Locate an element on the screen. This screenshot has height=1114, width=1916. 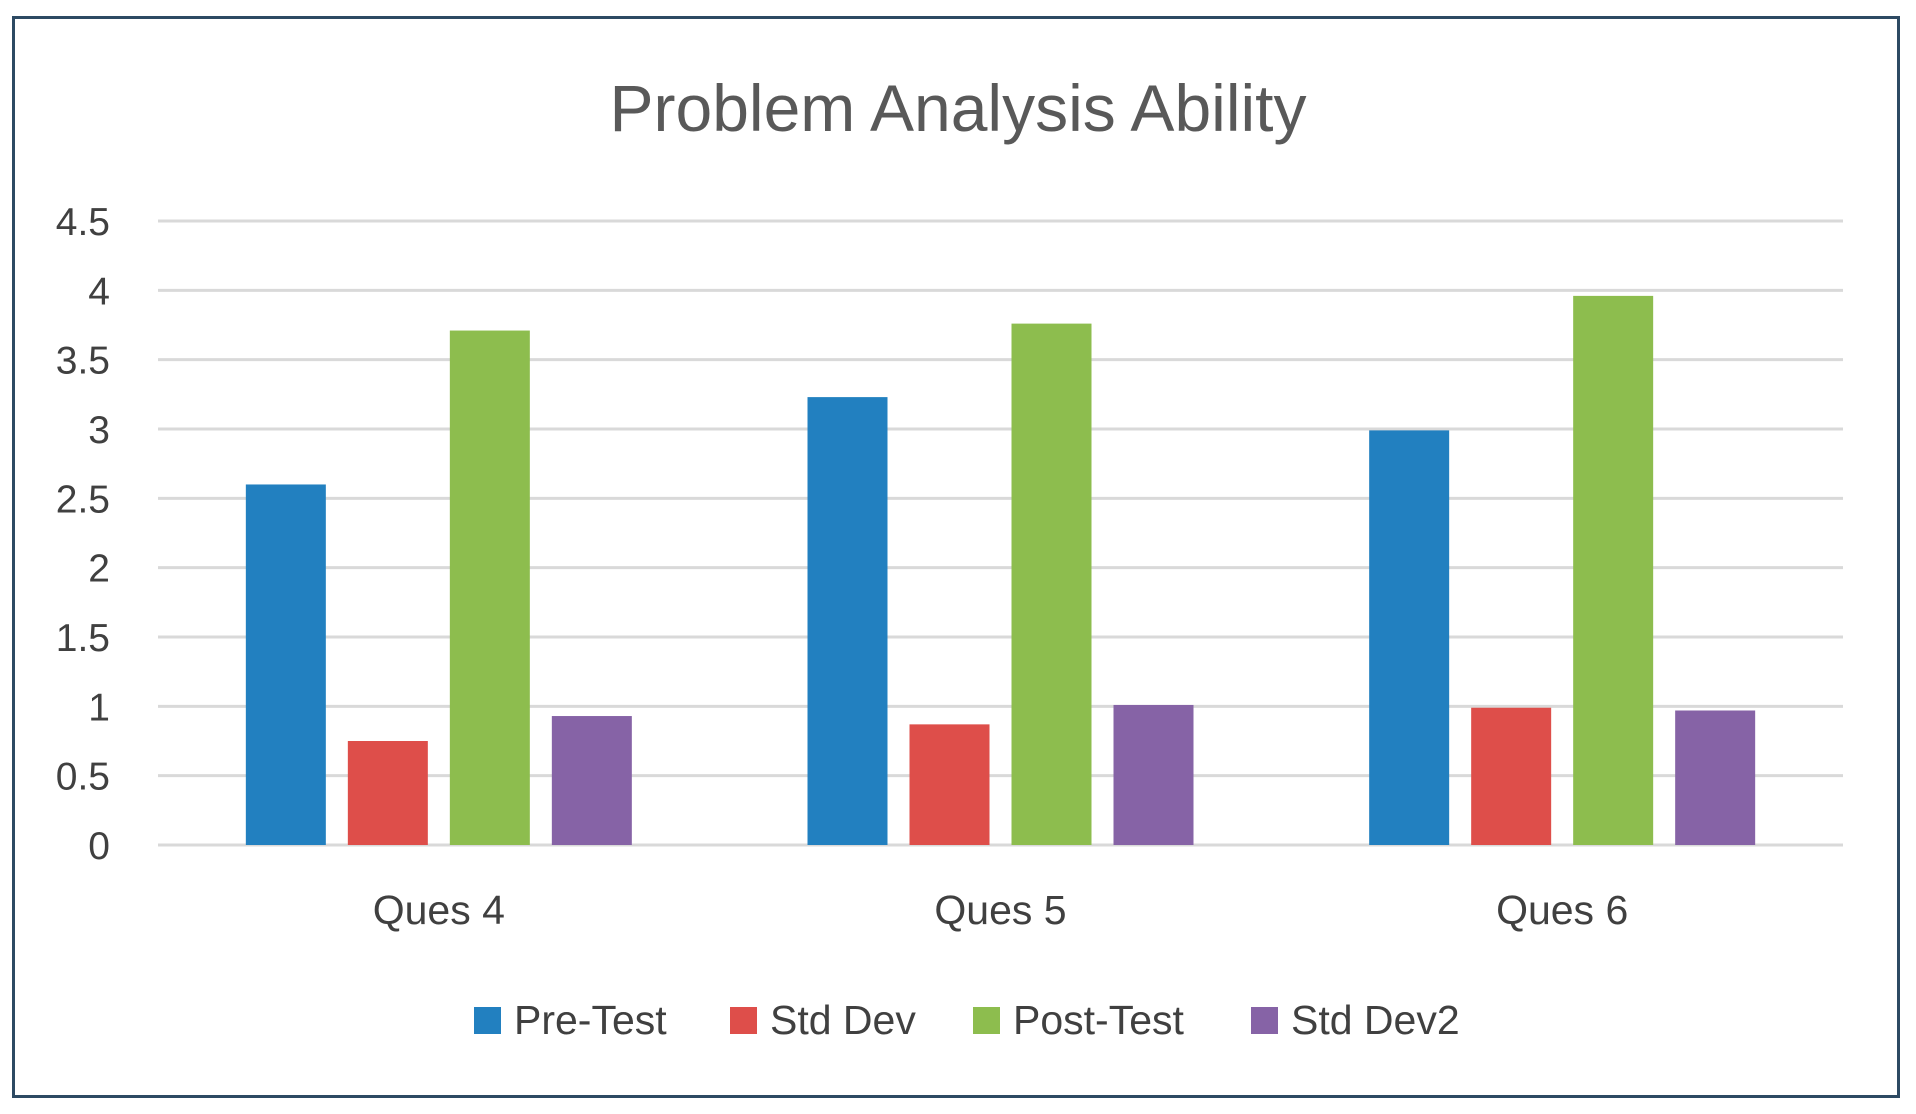
y-tick-label: 3.5 is located at coordinates (83, 361).